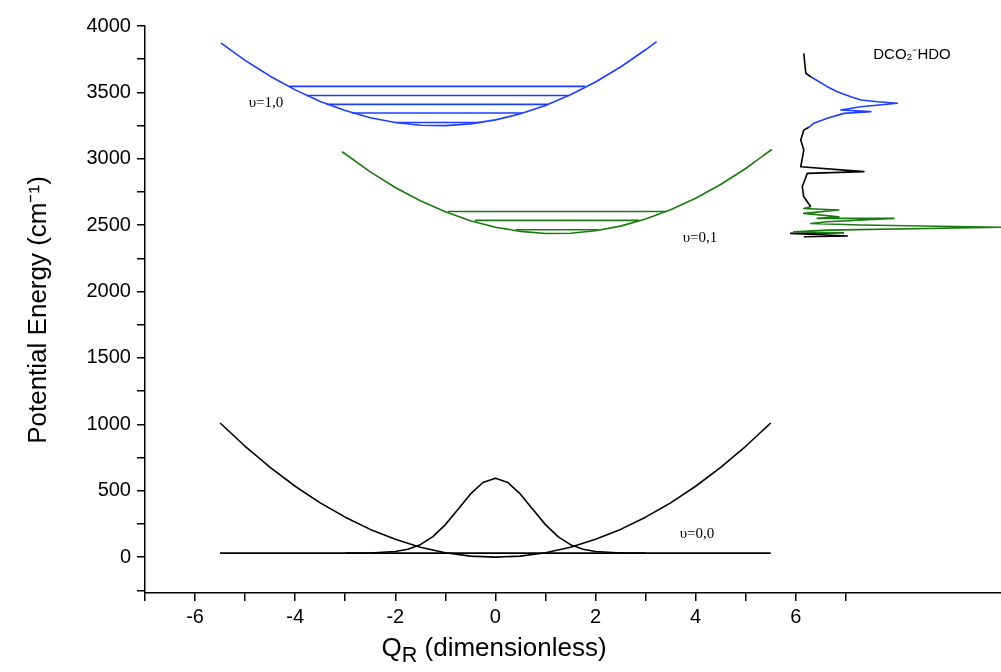 The width and height of the screenshot is (1001, 672). What do you see at coordinates (494, 650) in the screenshot?
I see `x-axis-title: Q$_{R}$ (dimensionless)` at bounding box center [494, 650].